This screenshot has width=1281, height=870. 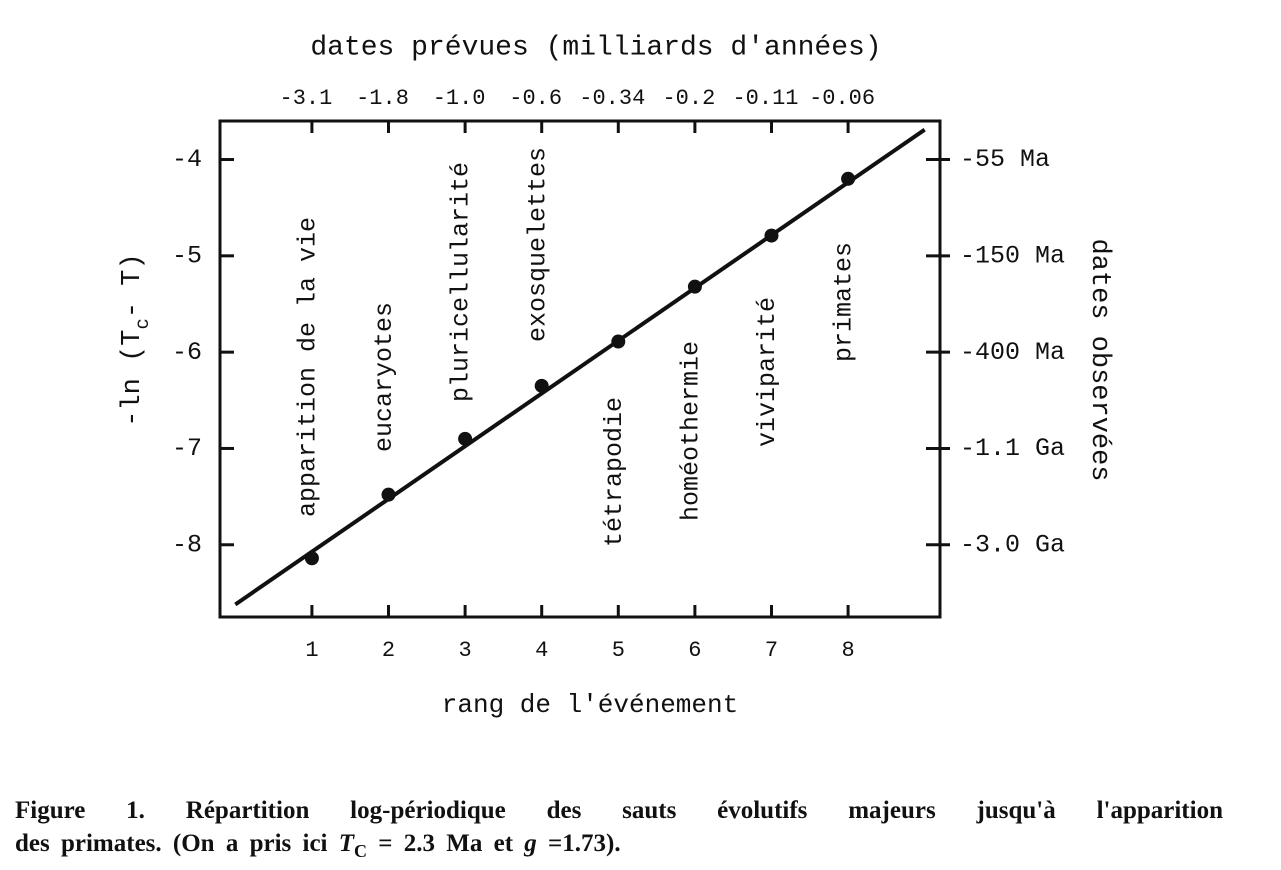 What do you see at coordinates (847, 650) in the screenshot?
I see `x-tick-label: 8` at bounding box center [847, 650].